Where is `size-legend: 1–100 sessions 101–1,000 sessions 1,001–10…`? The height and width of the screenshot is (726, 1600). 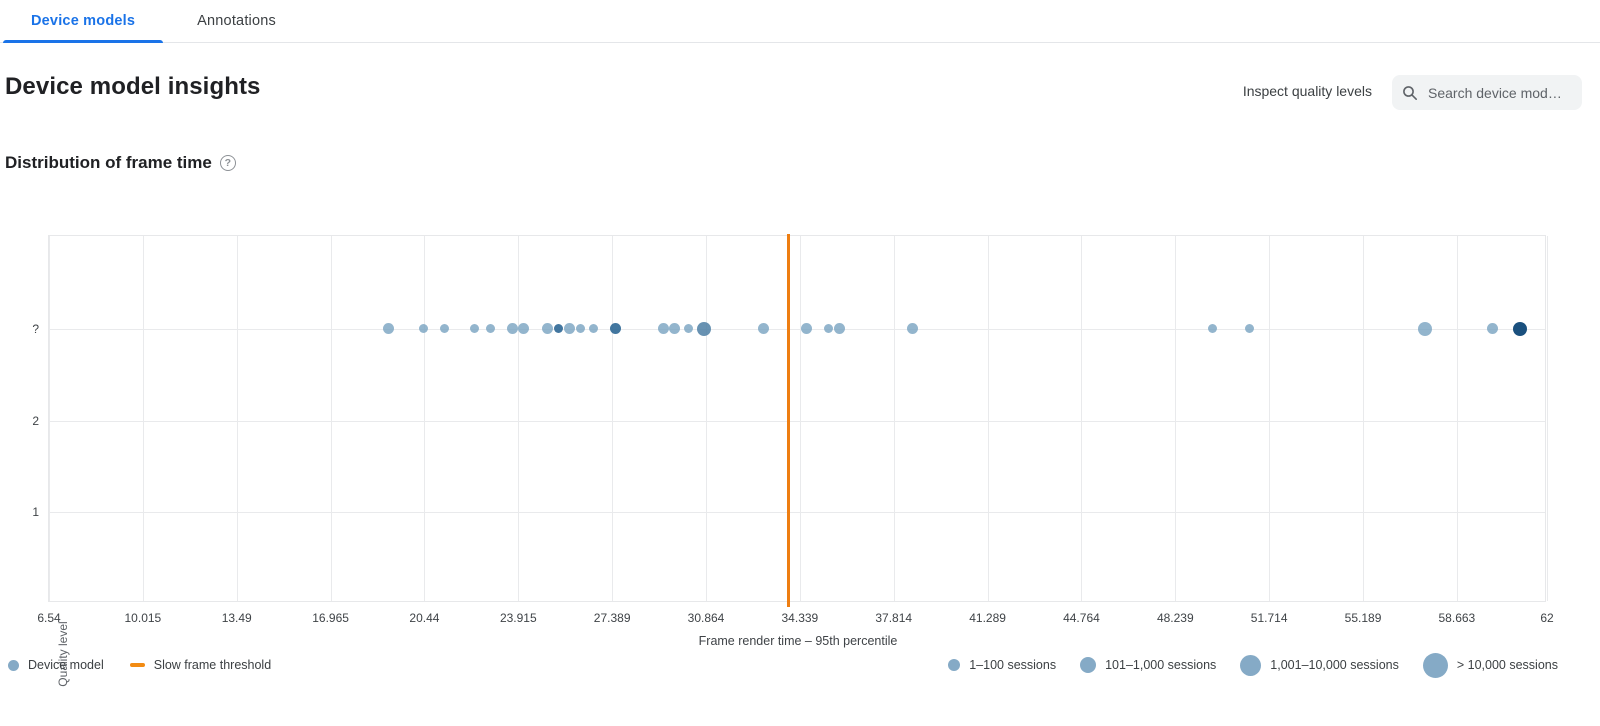
size-legend: 1–100 sessions 101–1,000 sessions 1,001–10… is located at coordinates (1253, 665).